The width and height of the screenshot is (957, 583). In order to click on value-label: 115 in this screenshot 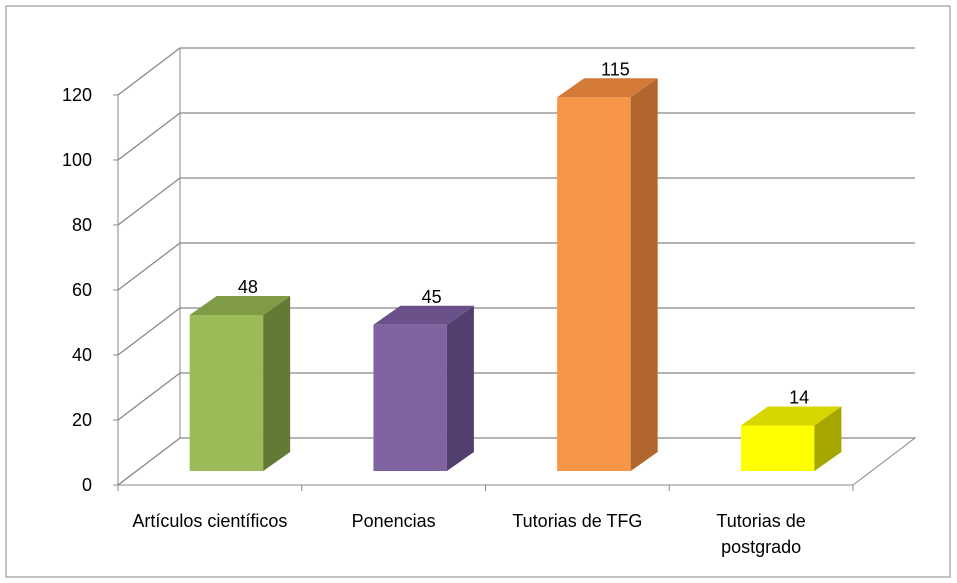, I will do `click(615, 69)`.